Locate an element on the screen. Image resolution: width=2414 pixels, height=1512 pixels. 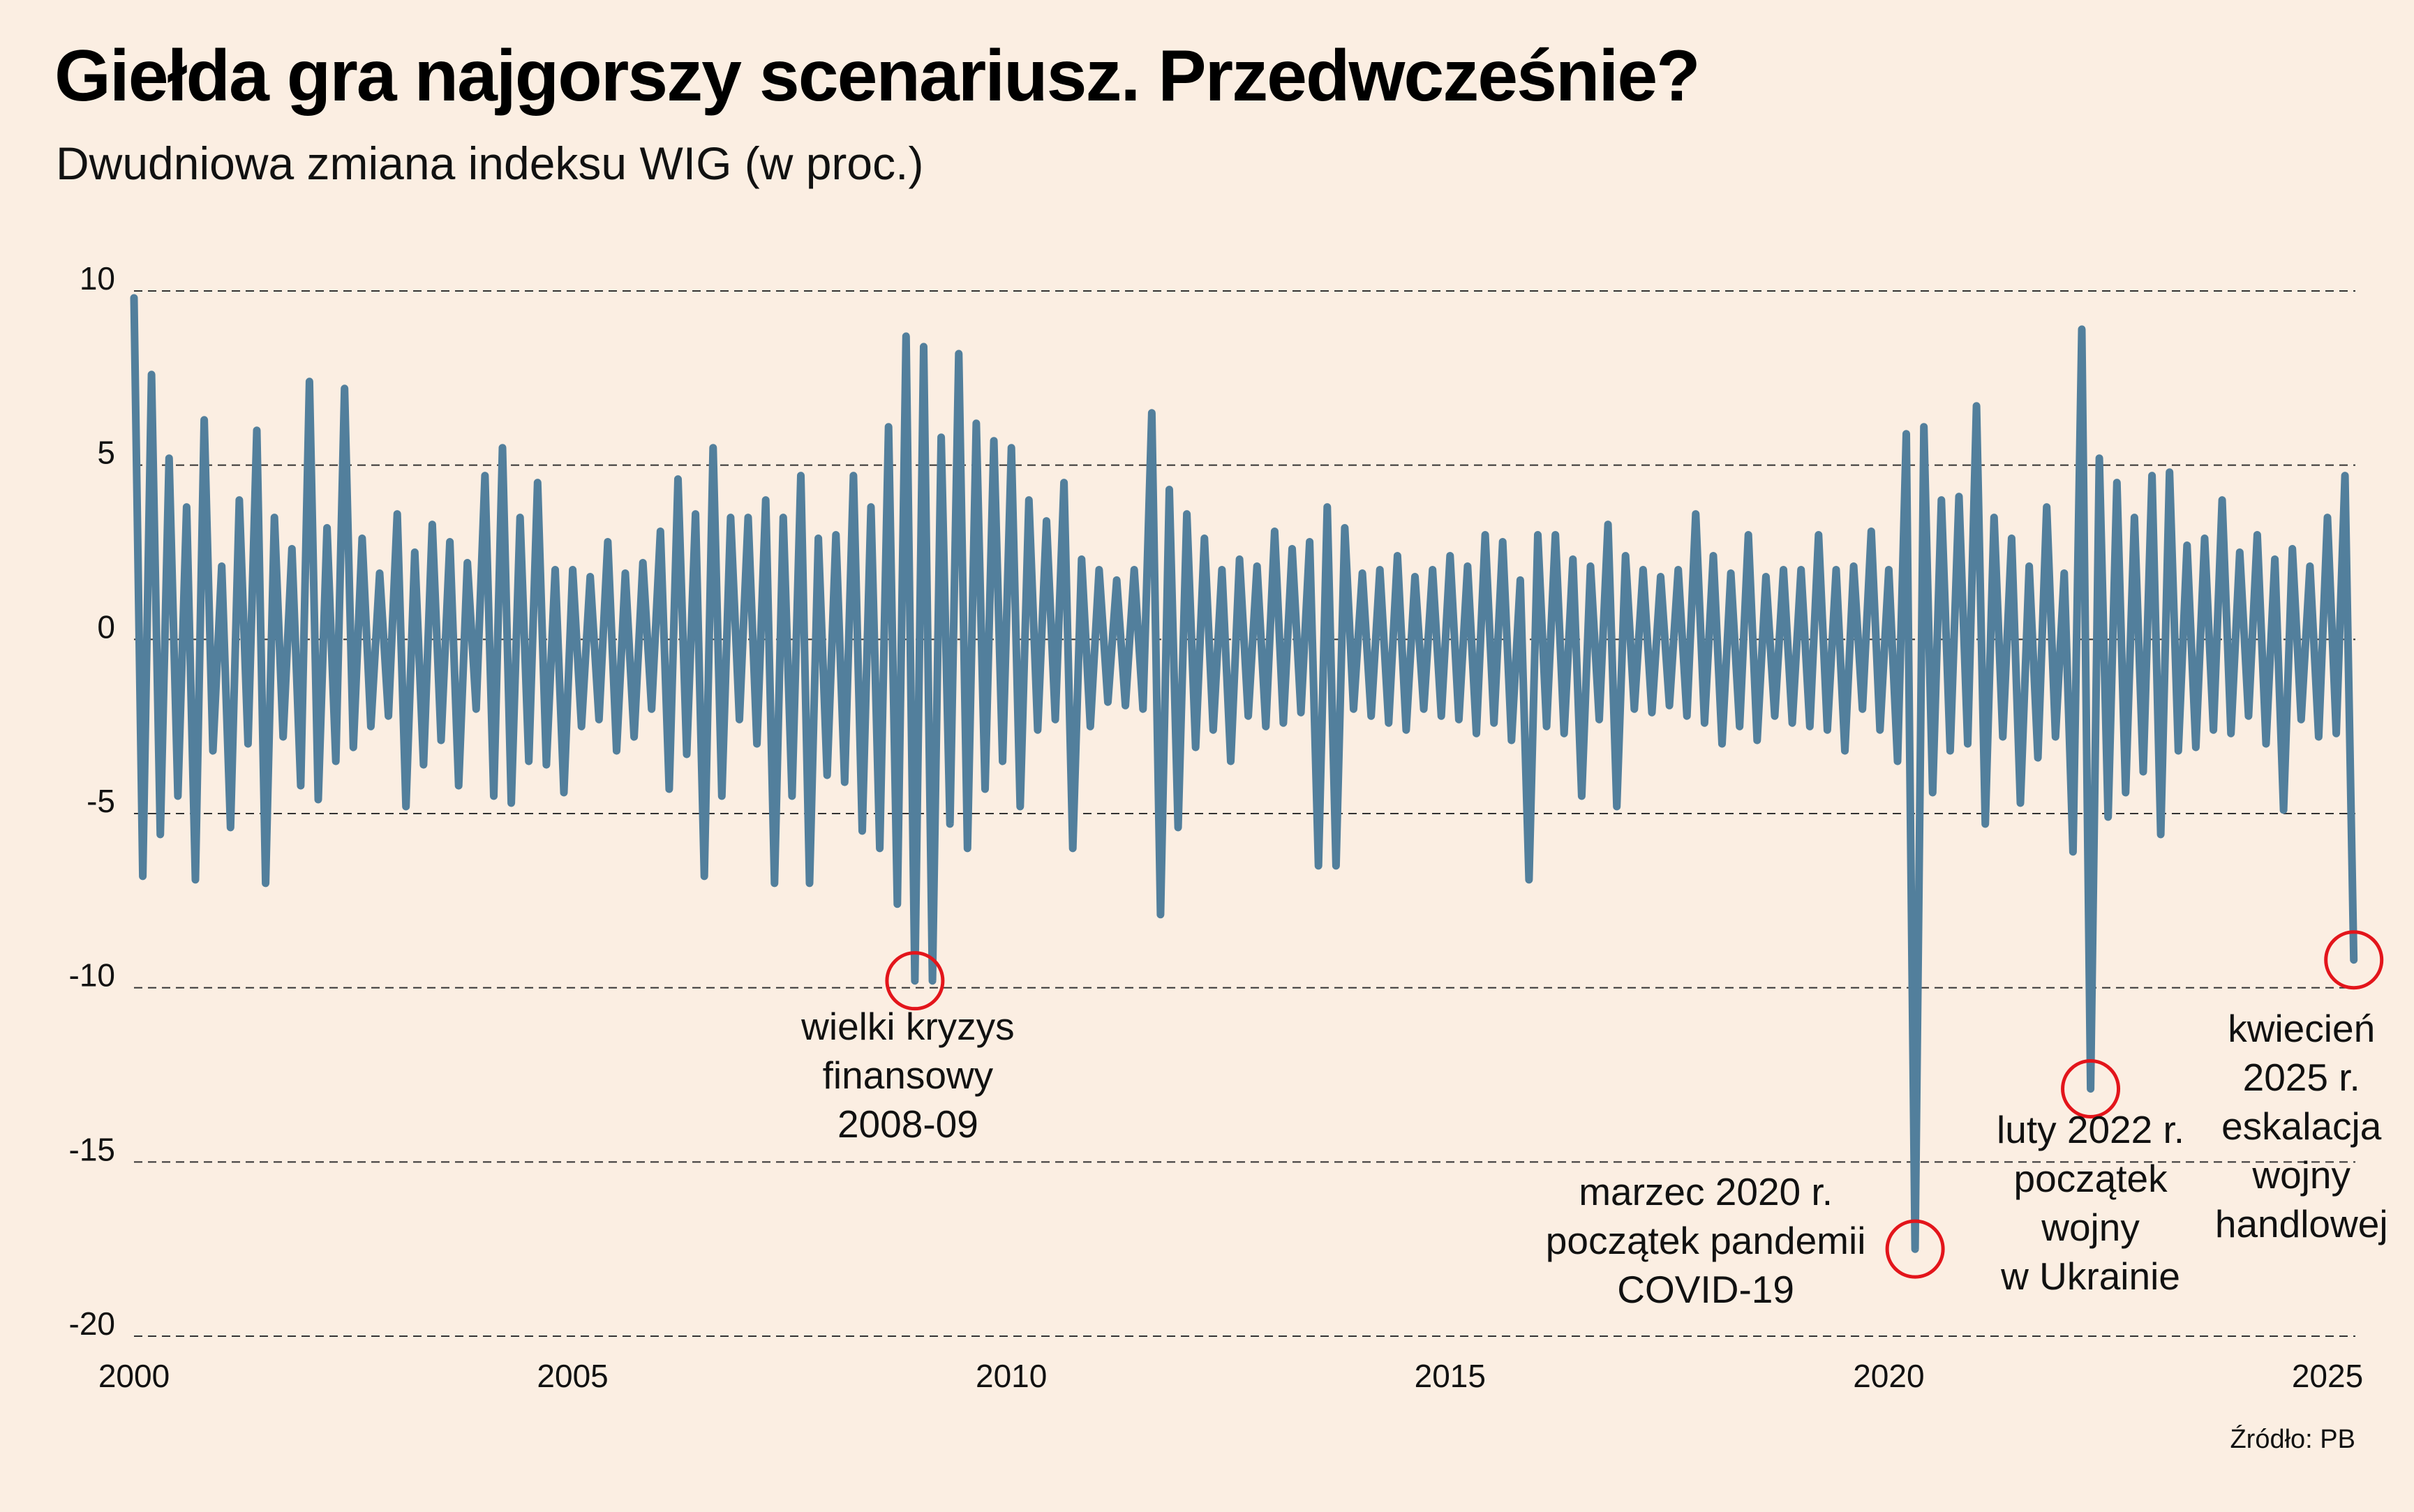
annotation: marzec 2020 r. początek pandemii COVID-19 is located at coordinates (1746, 1240).